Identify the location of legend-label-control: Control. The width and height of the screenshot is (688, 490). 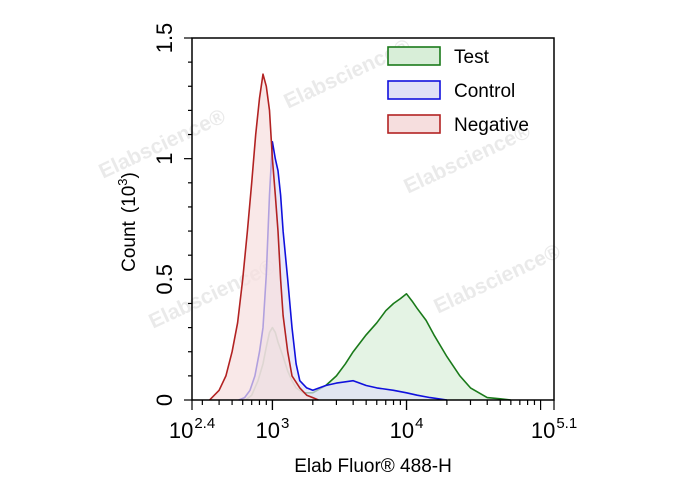
(484, 91).